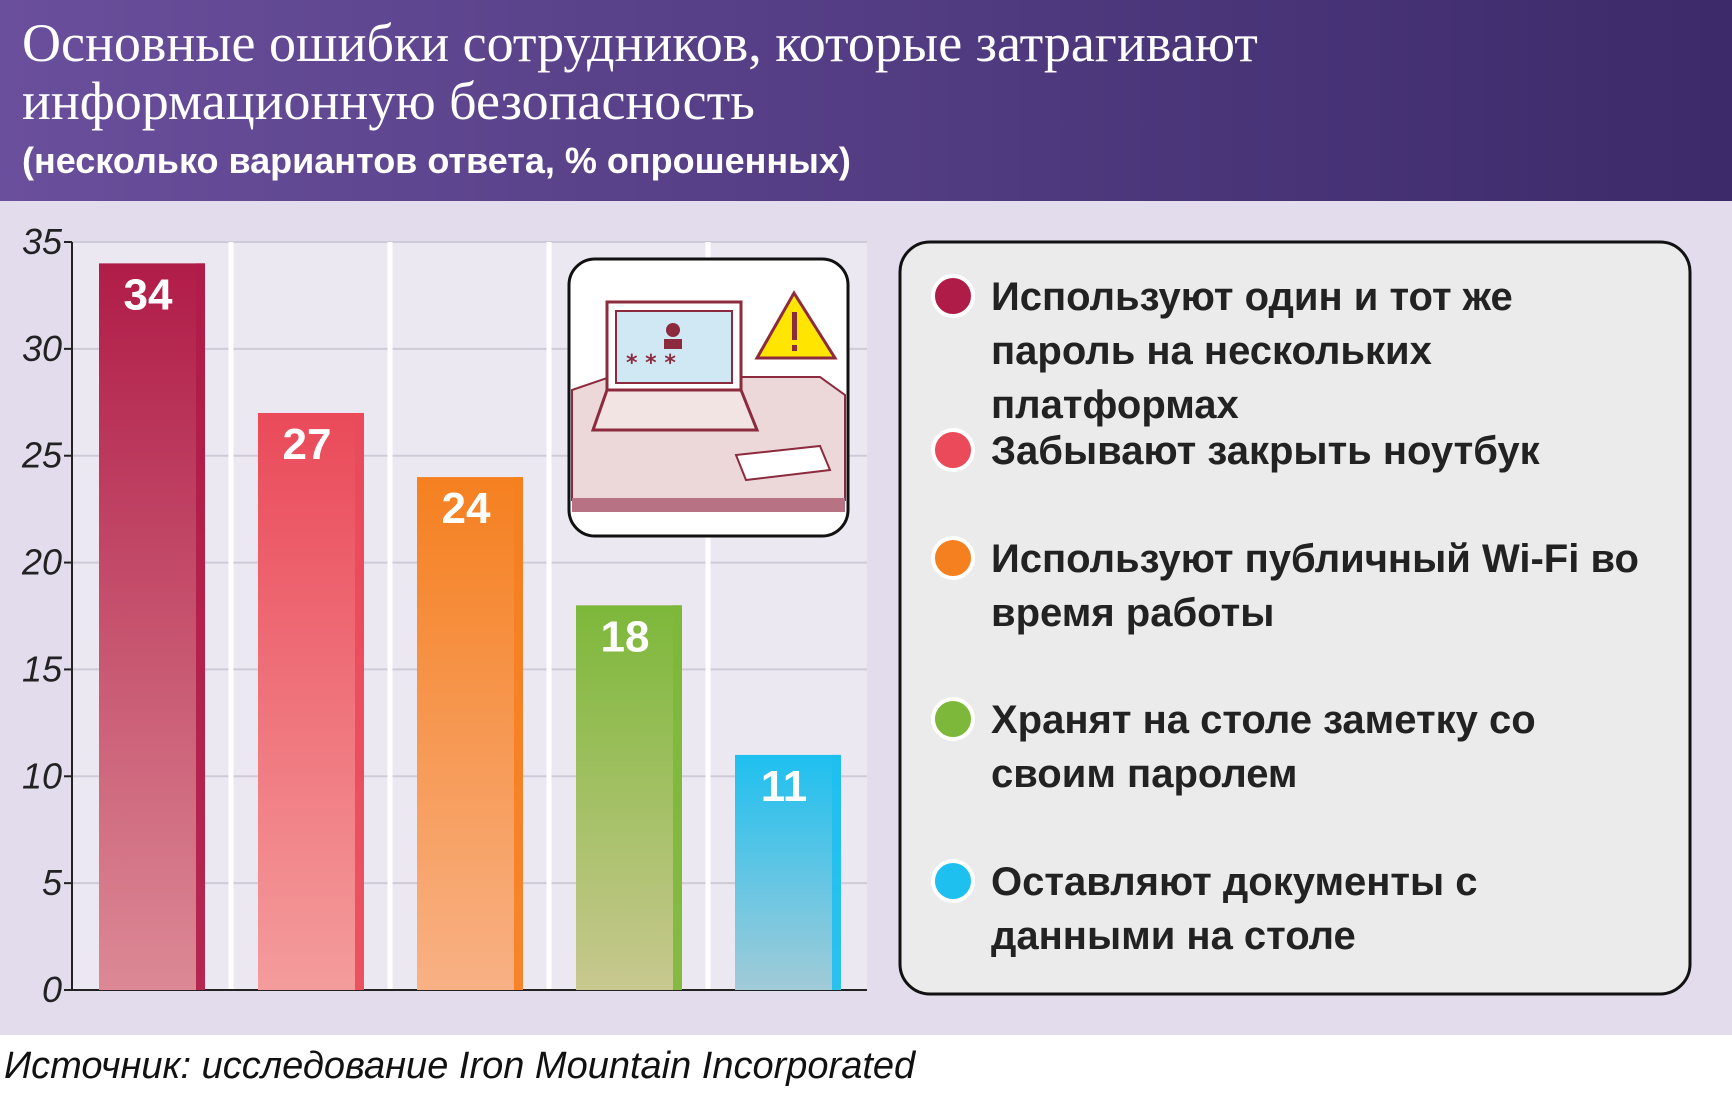 This screenshot has width=1732, height=1098. I want to click on y-tick-label: 0, so click(52, 989).